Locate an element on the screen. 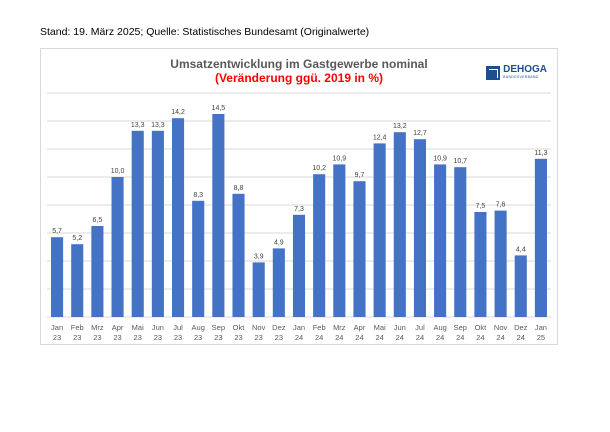 The height and width of the screenshot is (432, 610). chart-title: Umsatzentwicklung im Gastgewerbe nominal is located at coordinates (299, 64).